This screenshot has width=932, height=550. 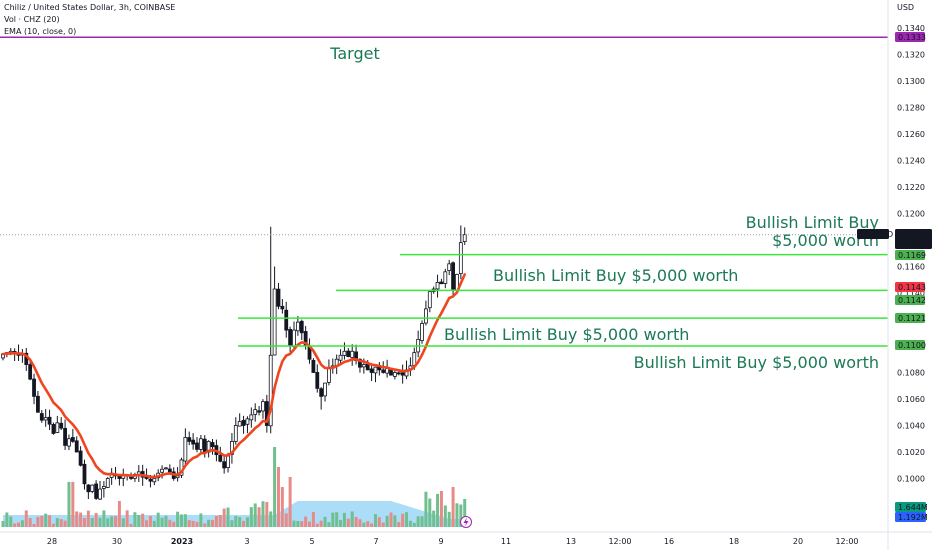 What do you see at coordinates (234, 487) in the screenshot?
I see `volume-bars` at bounding box center [234, 487].